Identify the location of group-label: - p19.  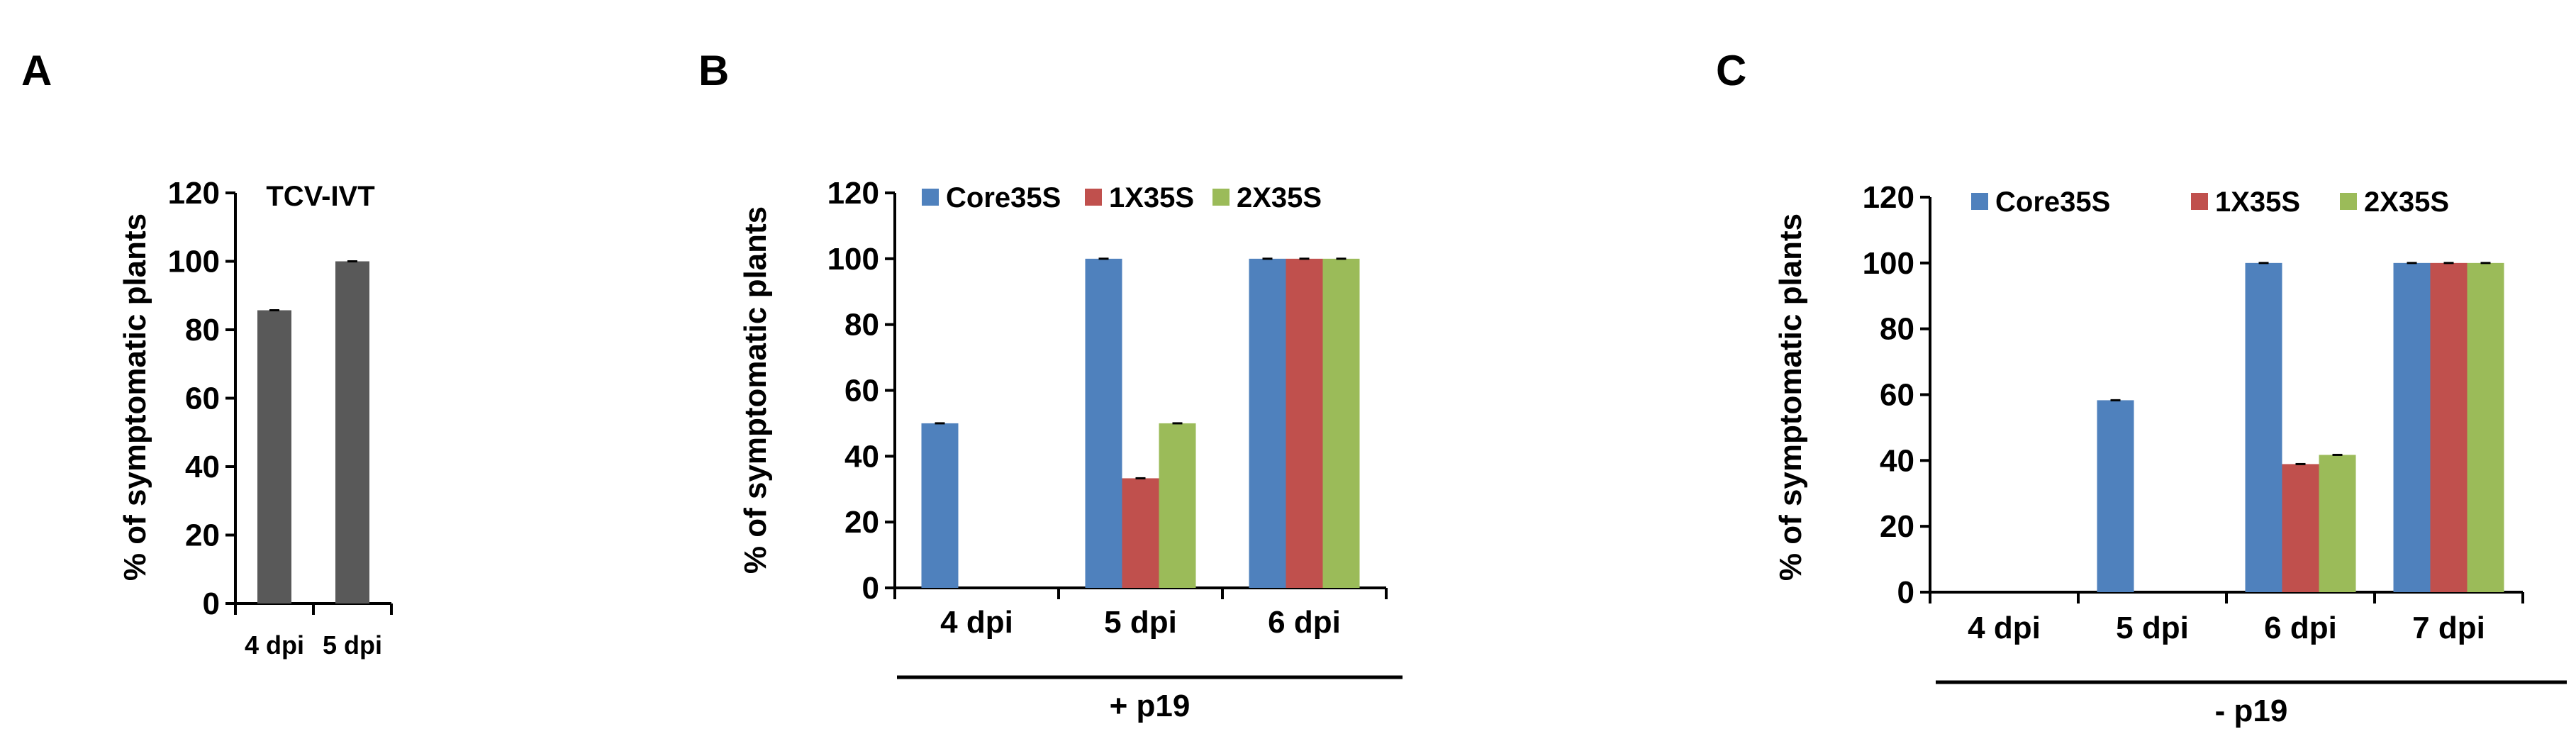
(2251, 711).